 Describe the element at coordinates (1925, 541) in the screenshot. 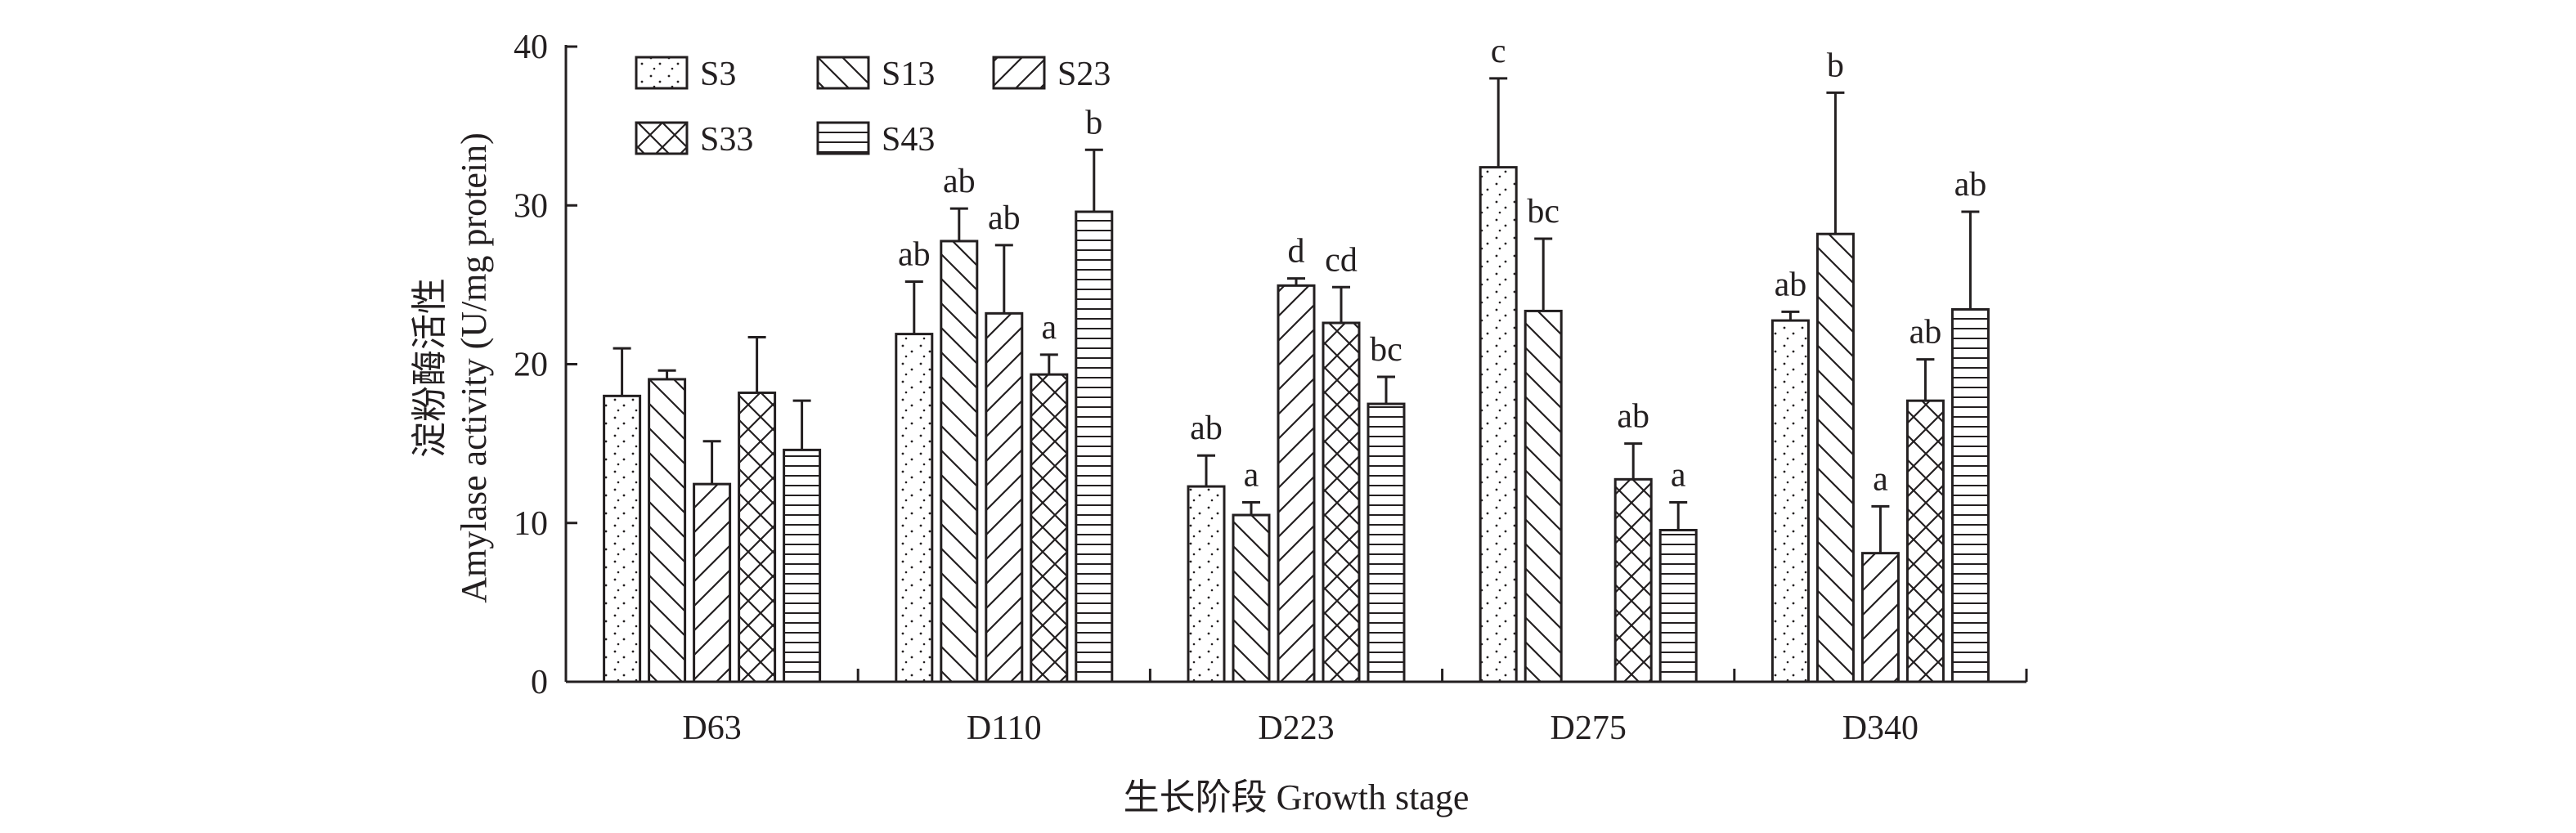

I see `bar-S33-D340` at that location.